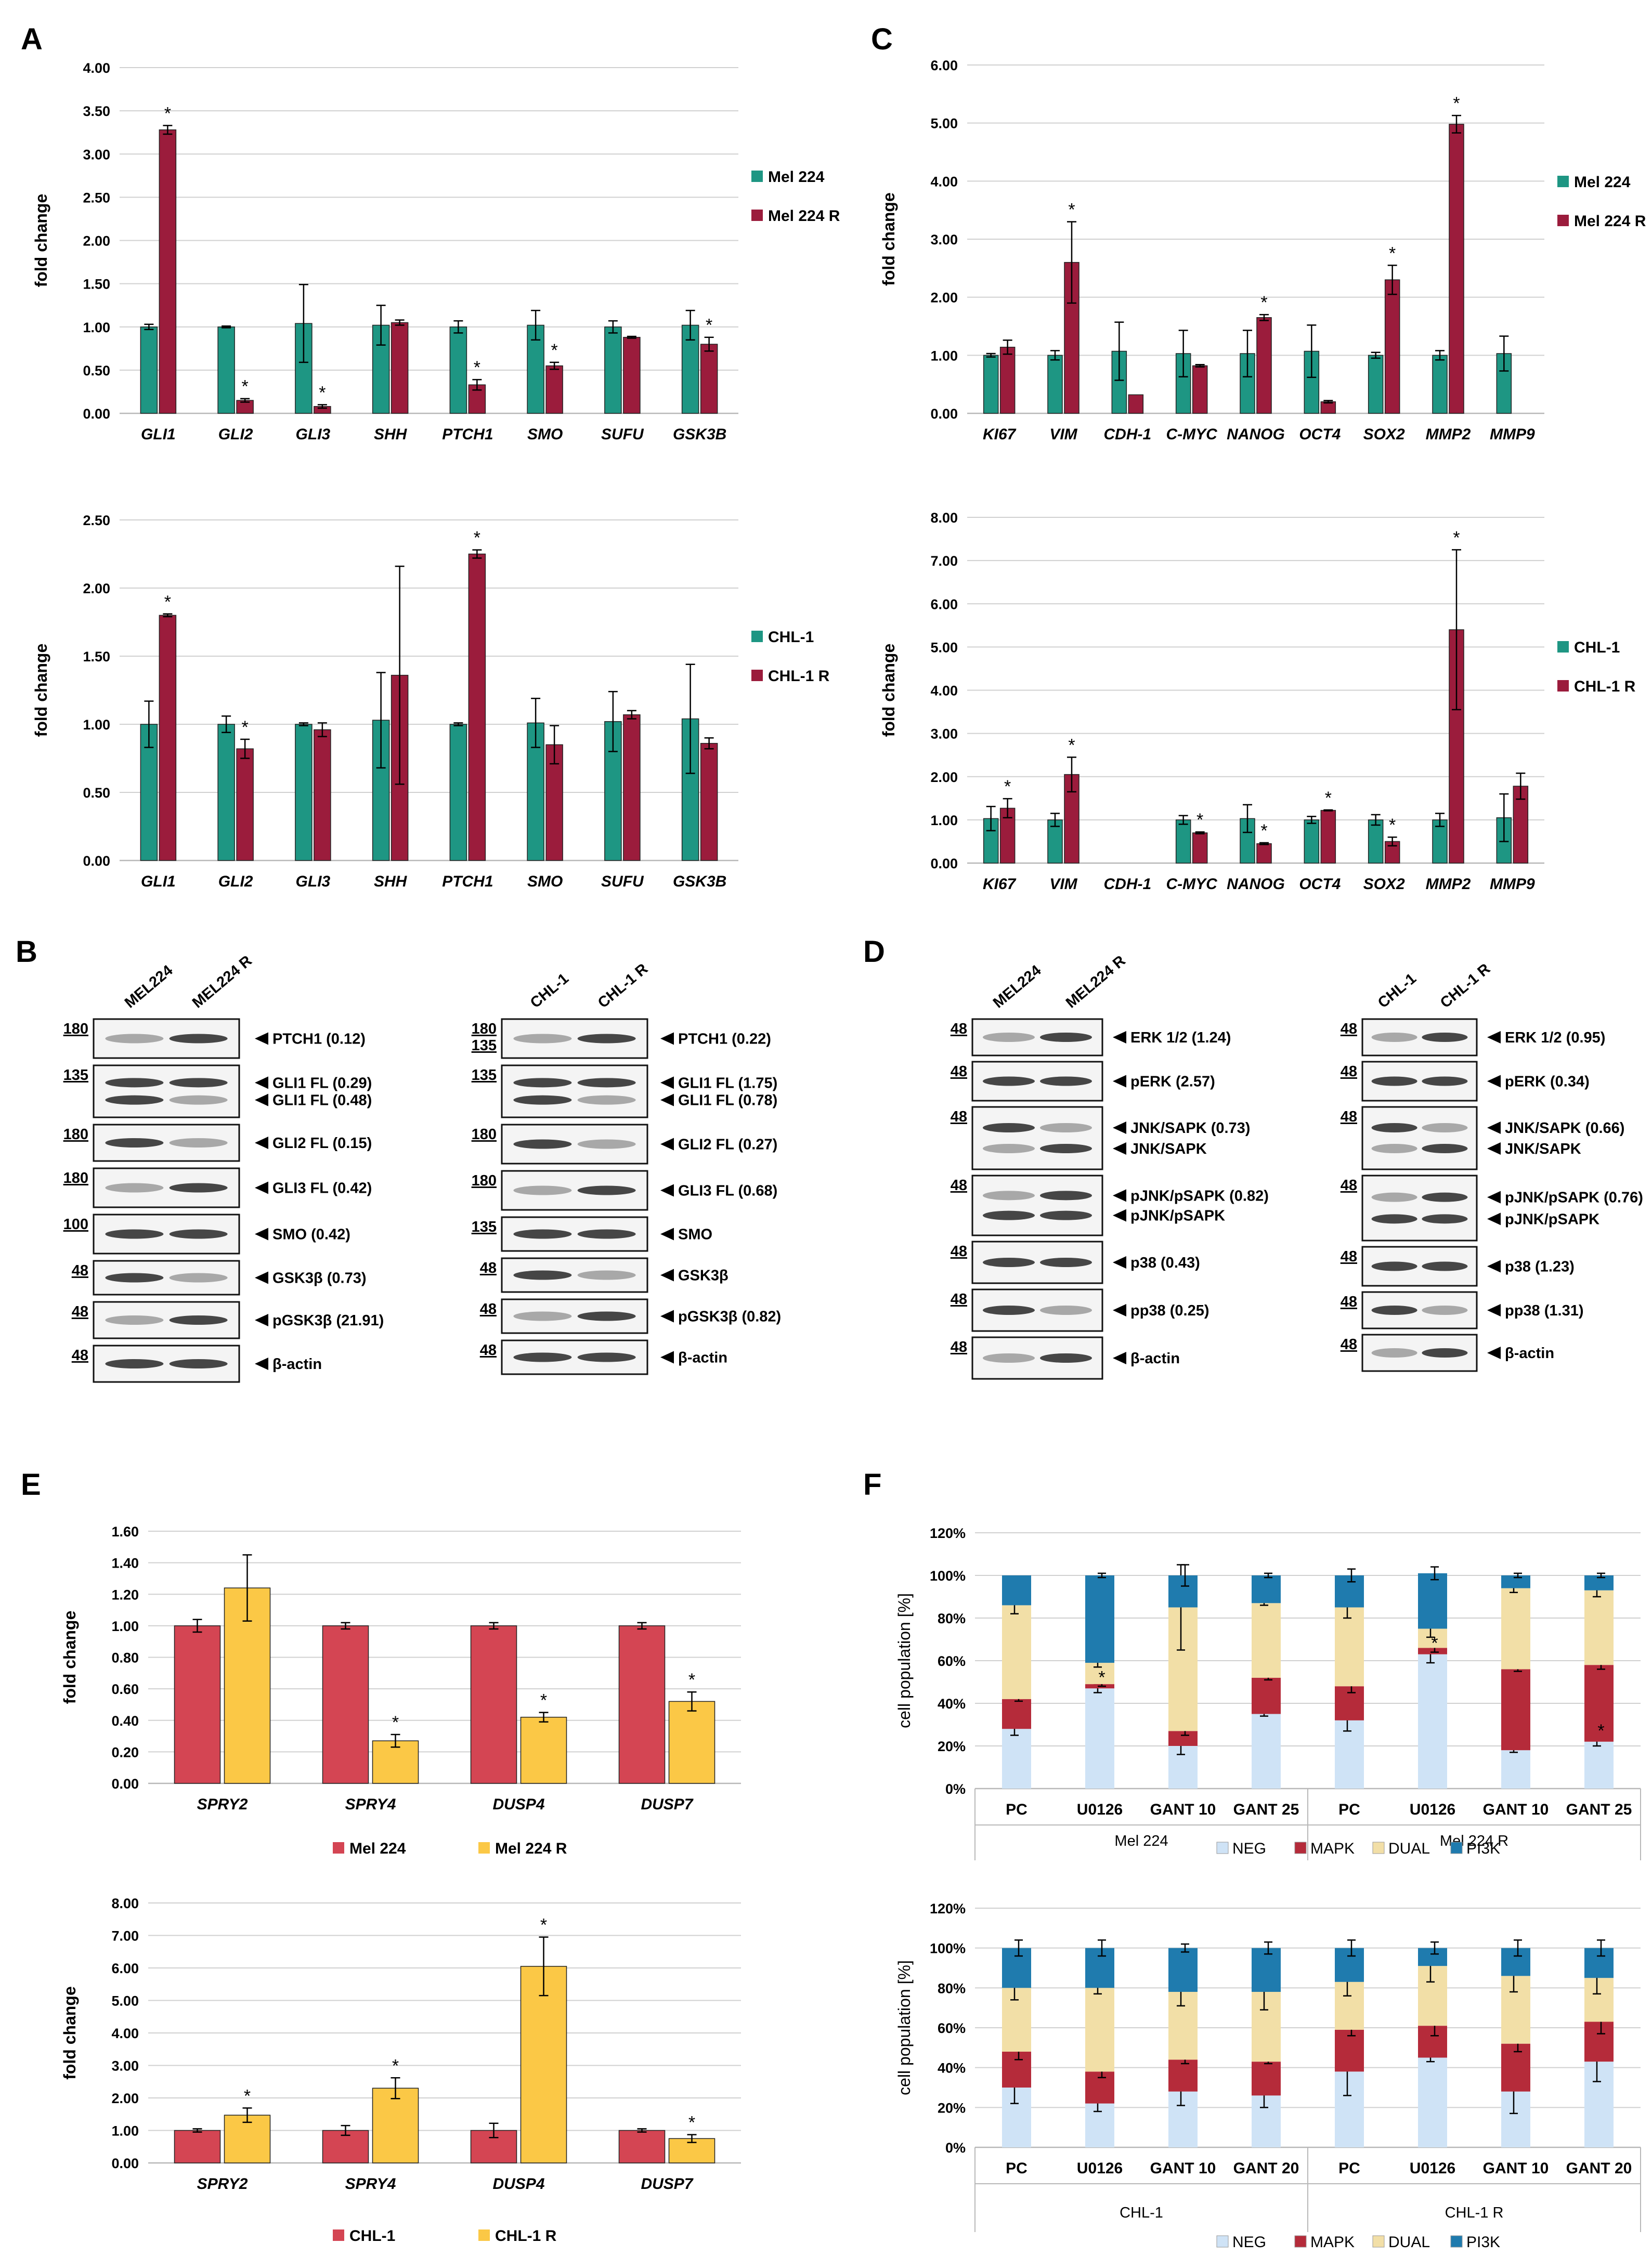 Image resolution: width=1652 pixels, height=2256 pixels. I want to click on y-tick-label: 3.00, so click(944, 239).